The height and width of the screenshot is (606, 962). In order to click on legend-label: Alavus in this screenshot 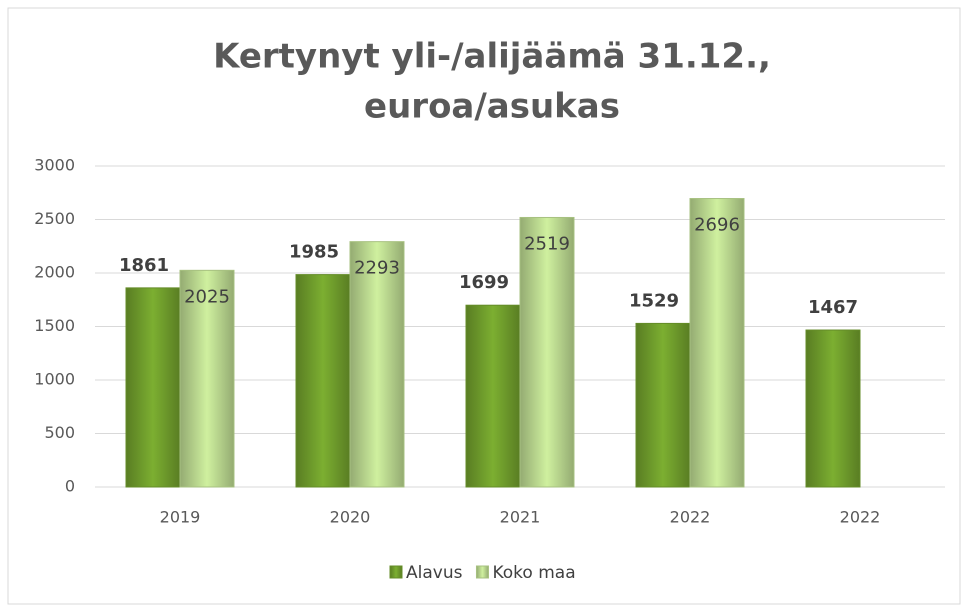, I will do `click(434, 573)`.